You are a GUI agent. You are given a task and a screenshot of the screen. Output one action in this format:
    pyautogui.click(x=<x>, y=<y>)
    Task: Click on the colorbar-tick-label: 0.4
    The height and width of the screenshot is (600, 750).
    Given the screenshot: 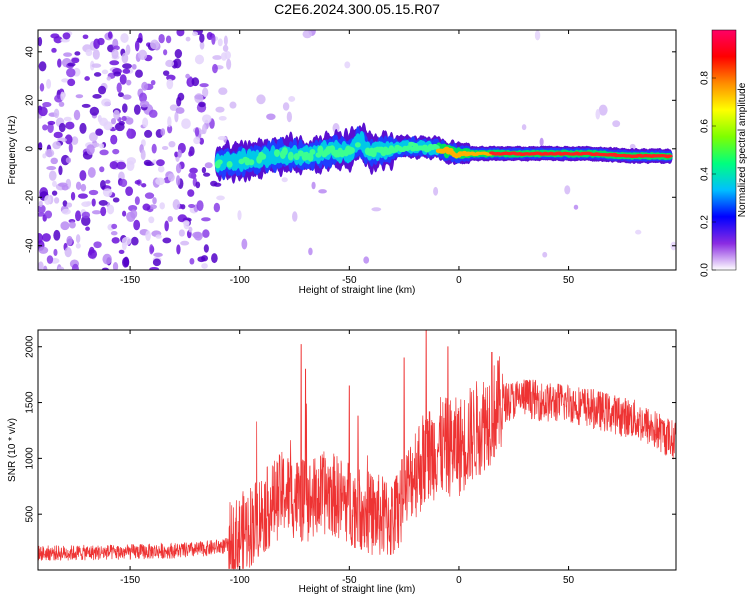 What is the action you would take?
    pyautogui.click(x=705, y=174)
    